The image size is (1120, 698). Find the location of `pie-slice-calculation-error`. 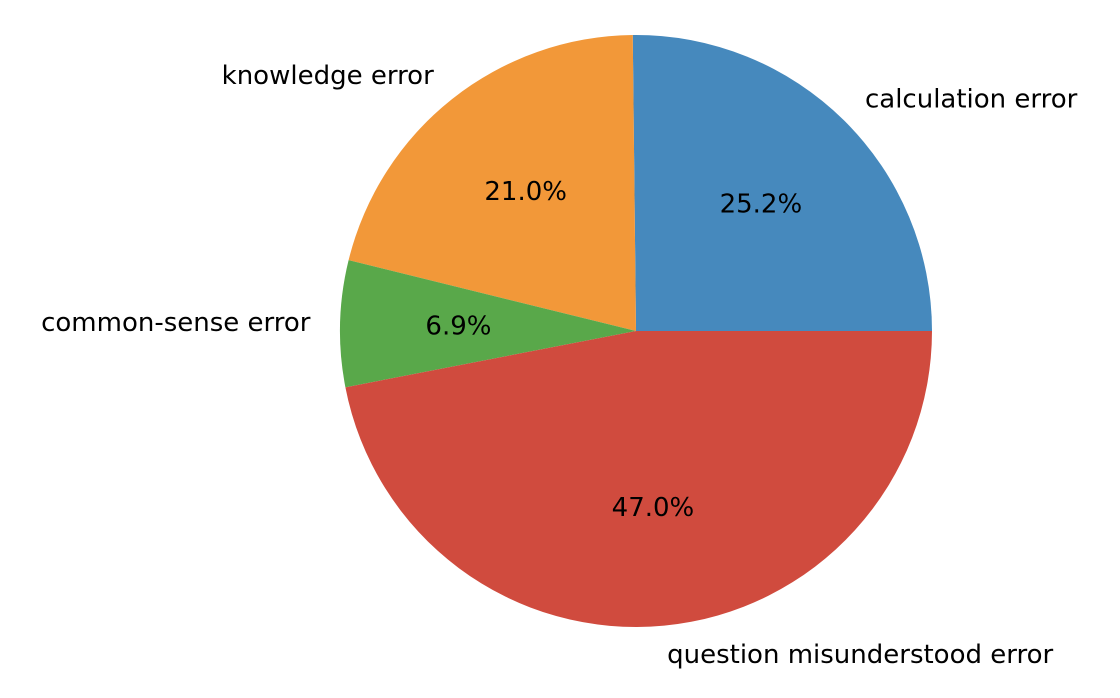

pie-slice-calculation-error is located at coordinates (782, 183).